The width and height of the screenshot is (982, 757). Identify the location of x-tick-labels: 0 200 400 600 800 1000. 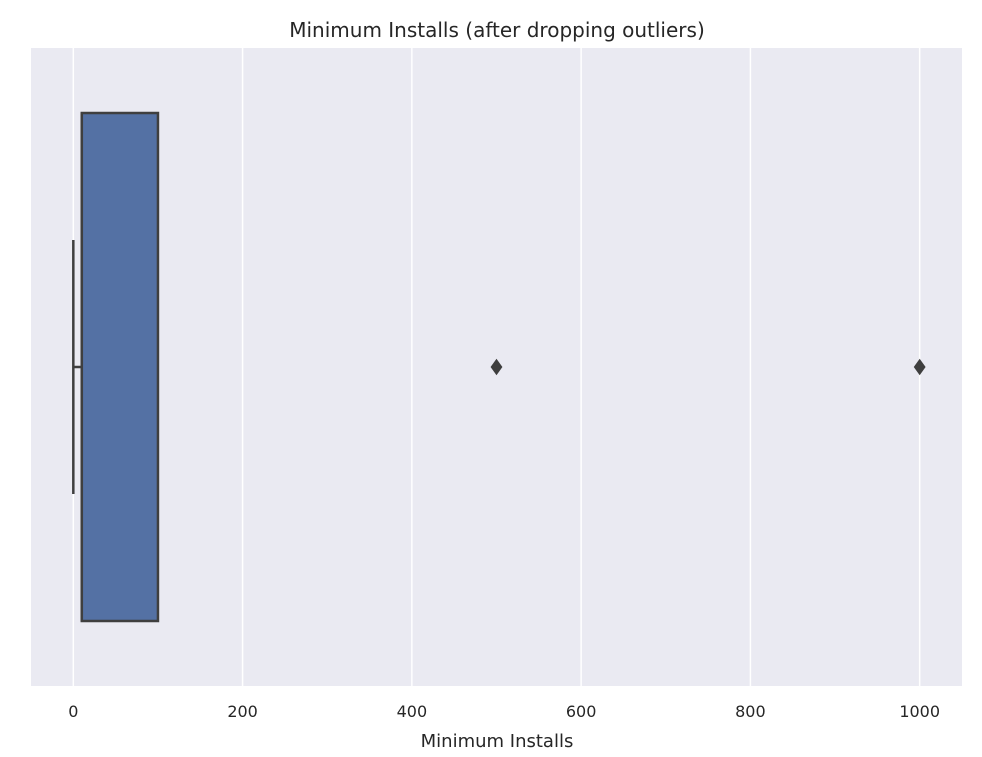
(504, 711).